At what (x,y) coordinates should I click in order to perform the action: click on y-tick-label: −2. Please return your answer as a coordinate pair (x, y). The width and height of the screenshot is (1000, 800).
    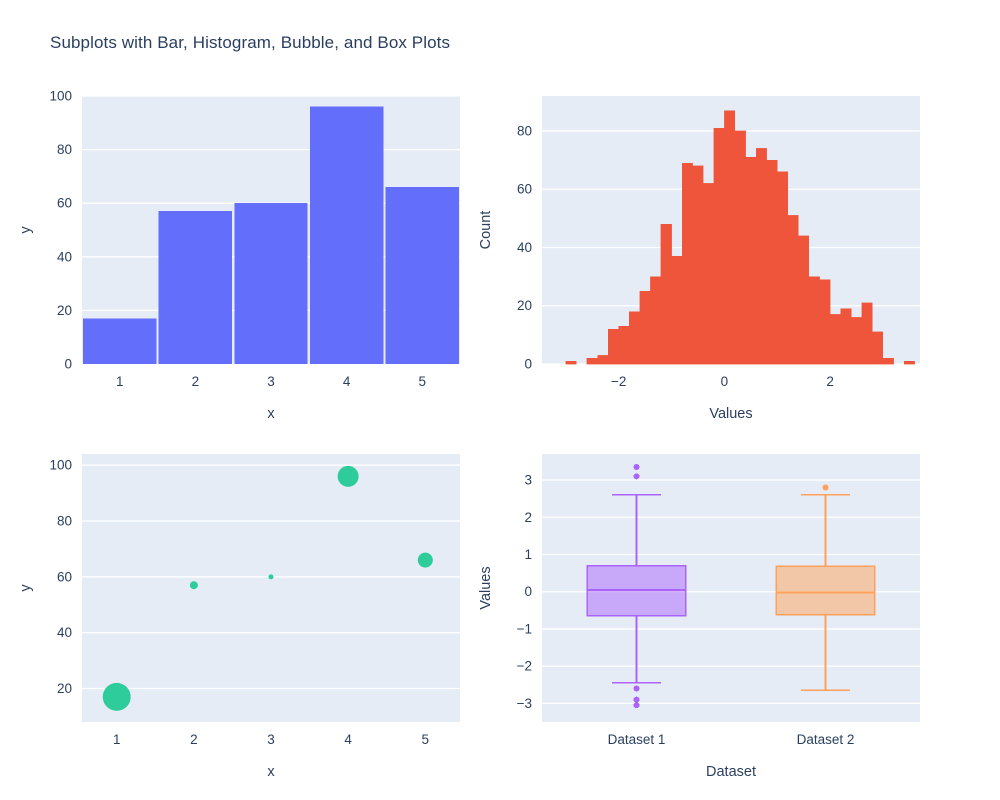
    Looking at the image, I should click on (524, 666).